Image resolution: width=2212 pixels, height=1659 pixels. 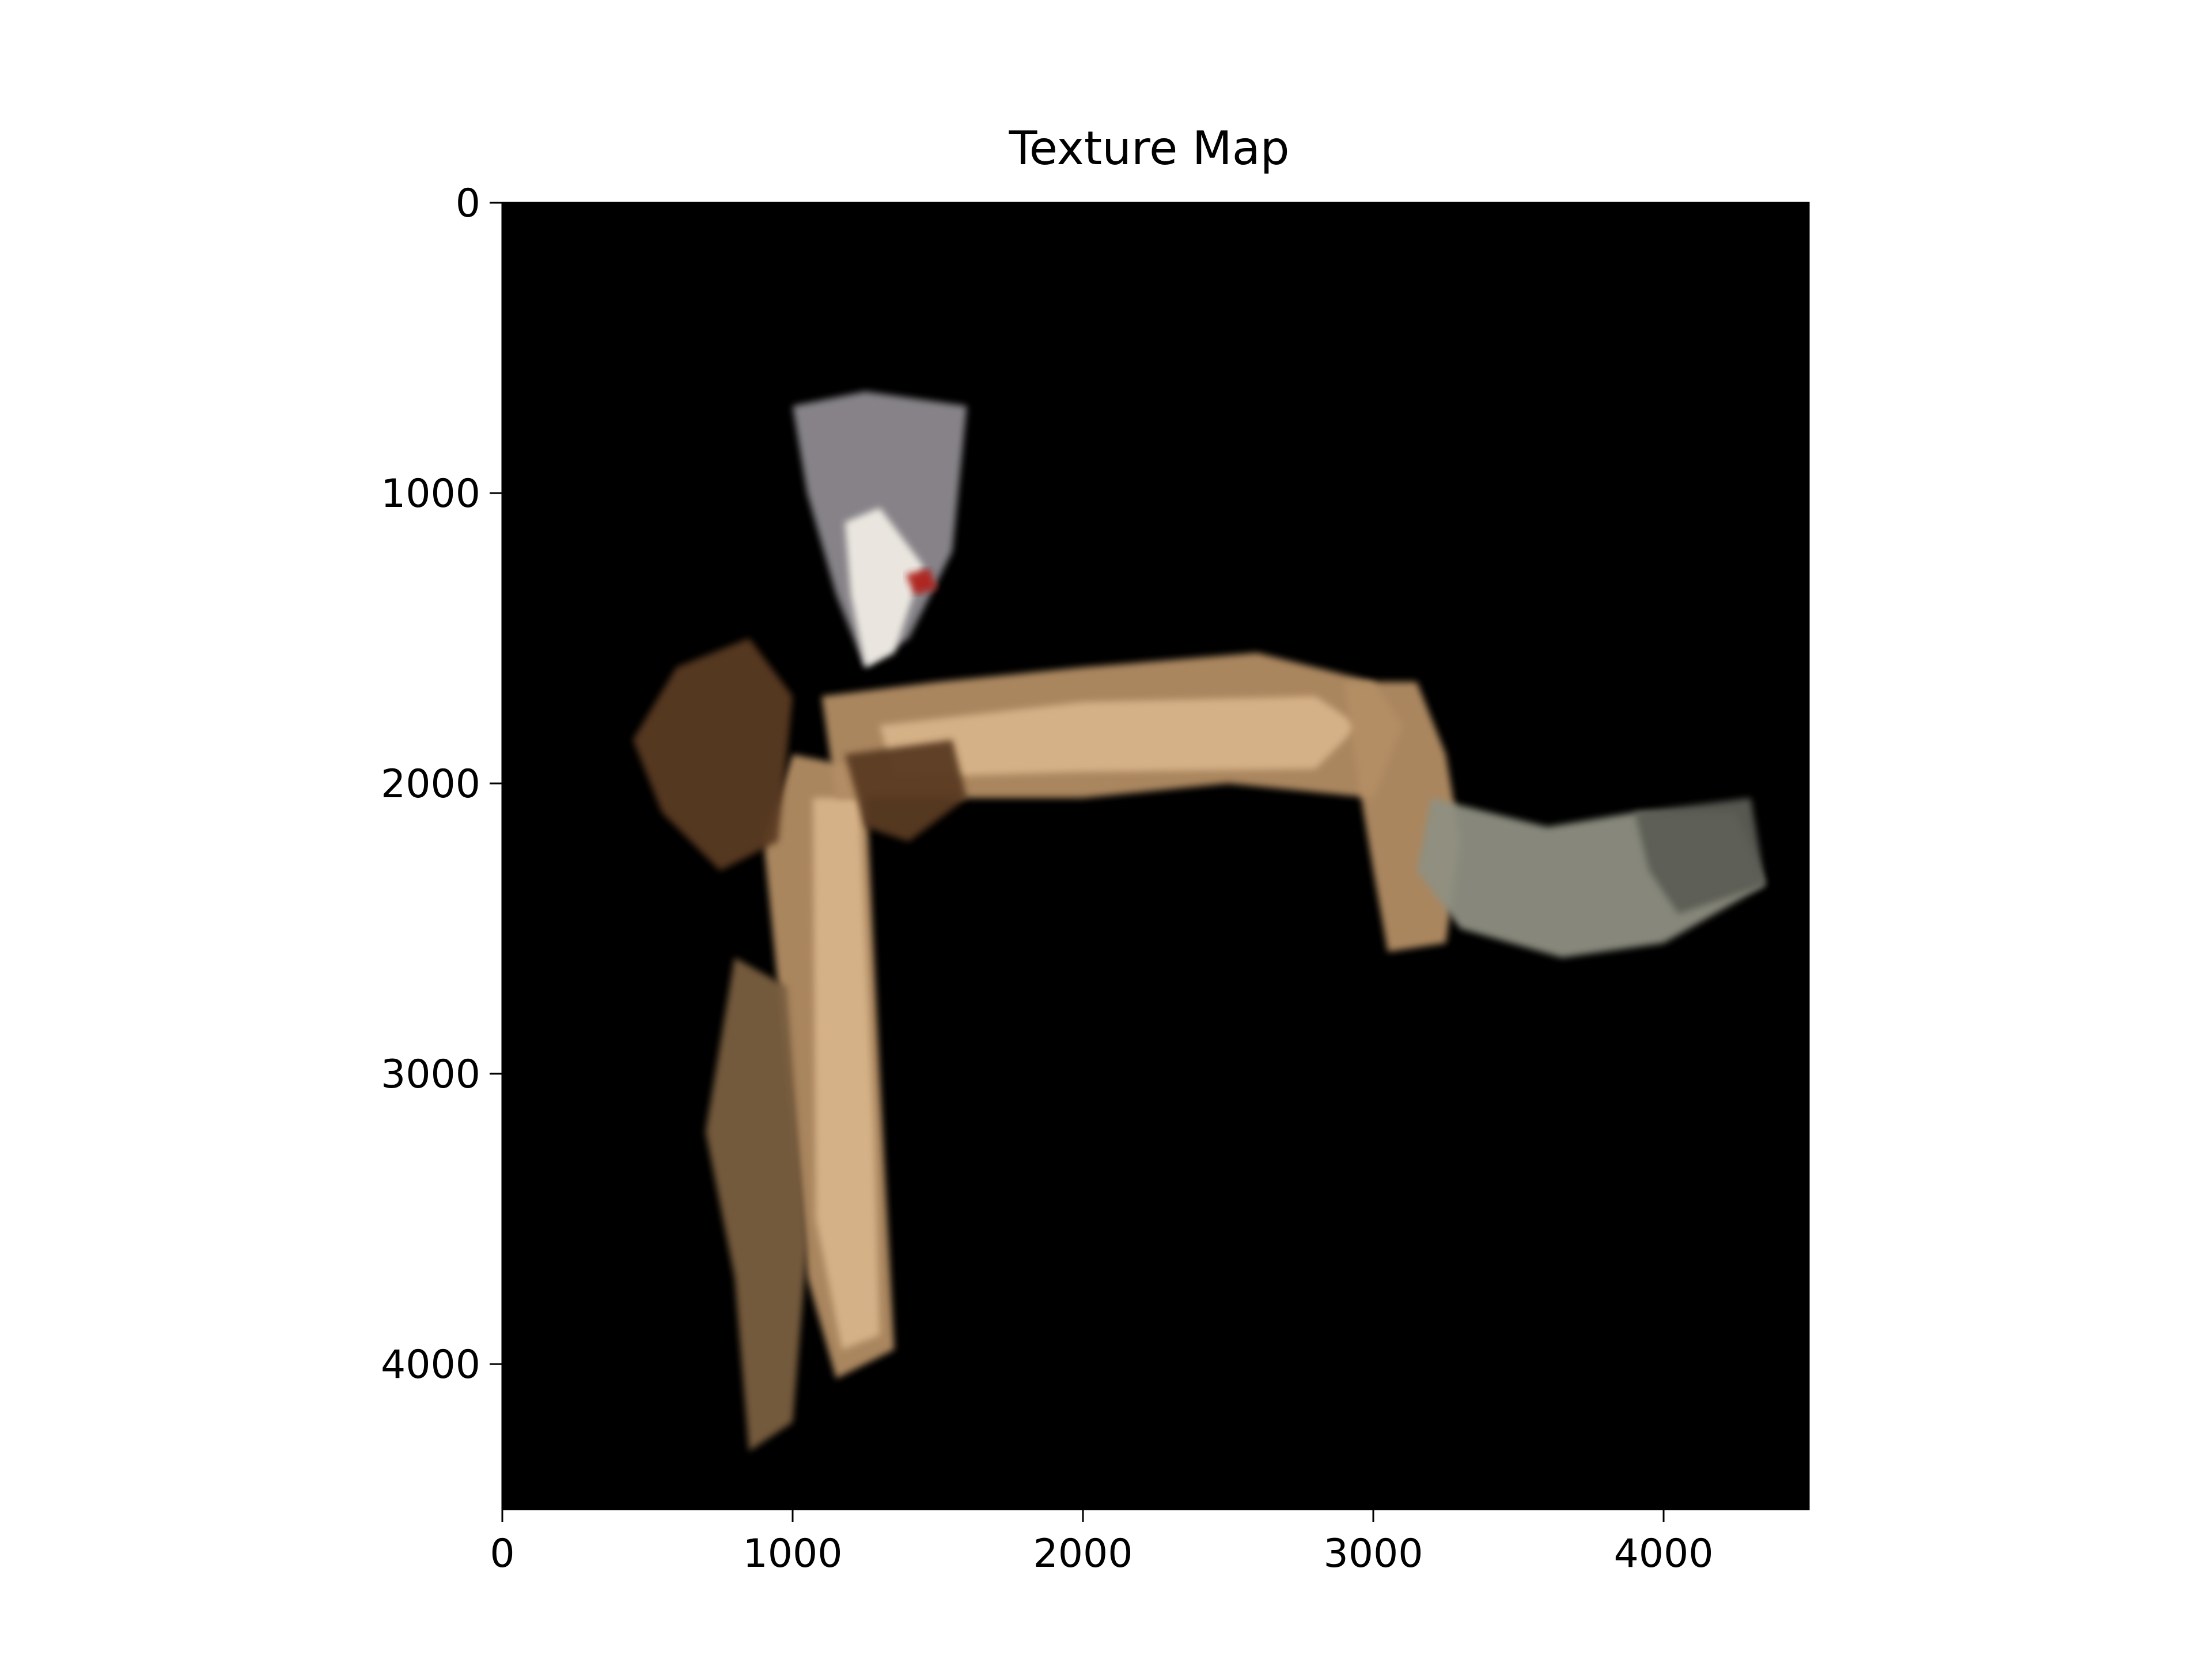 What do you see at coordinates (1119, 737) in the screenshot?
I see `region-horizontal-corridor-highlight` at bounding box center [1119, 737].